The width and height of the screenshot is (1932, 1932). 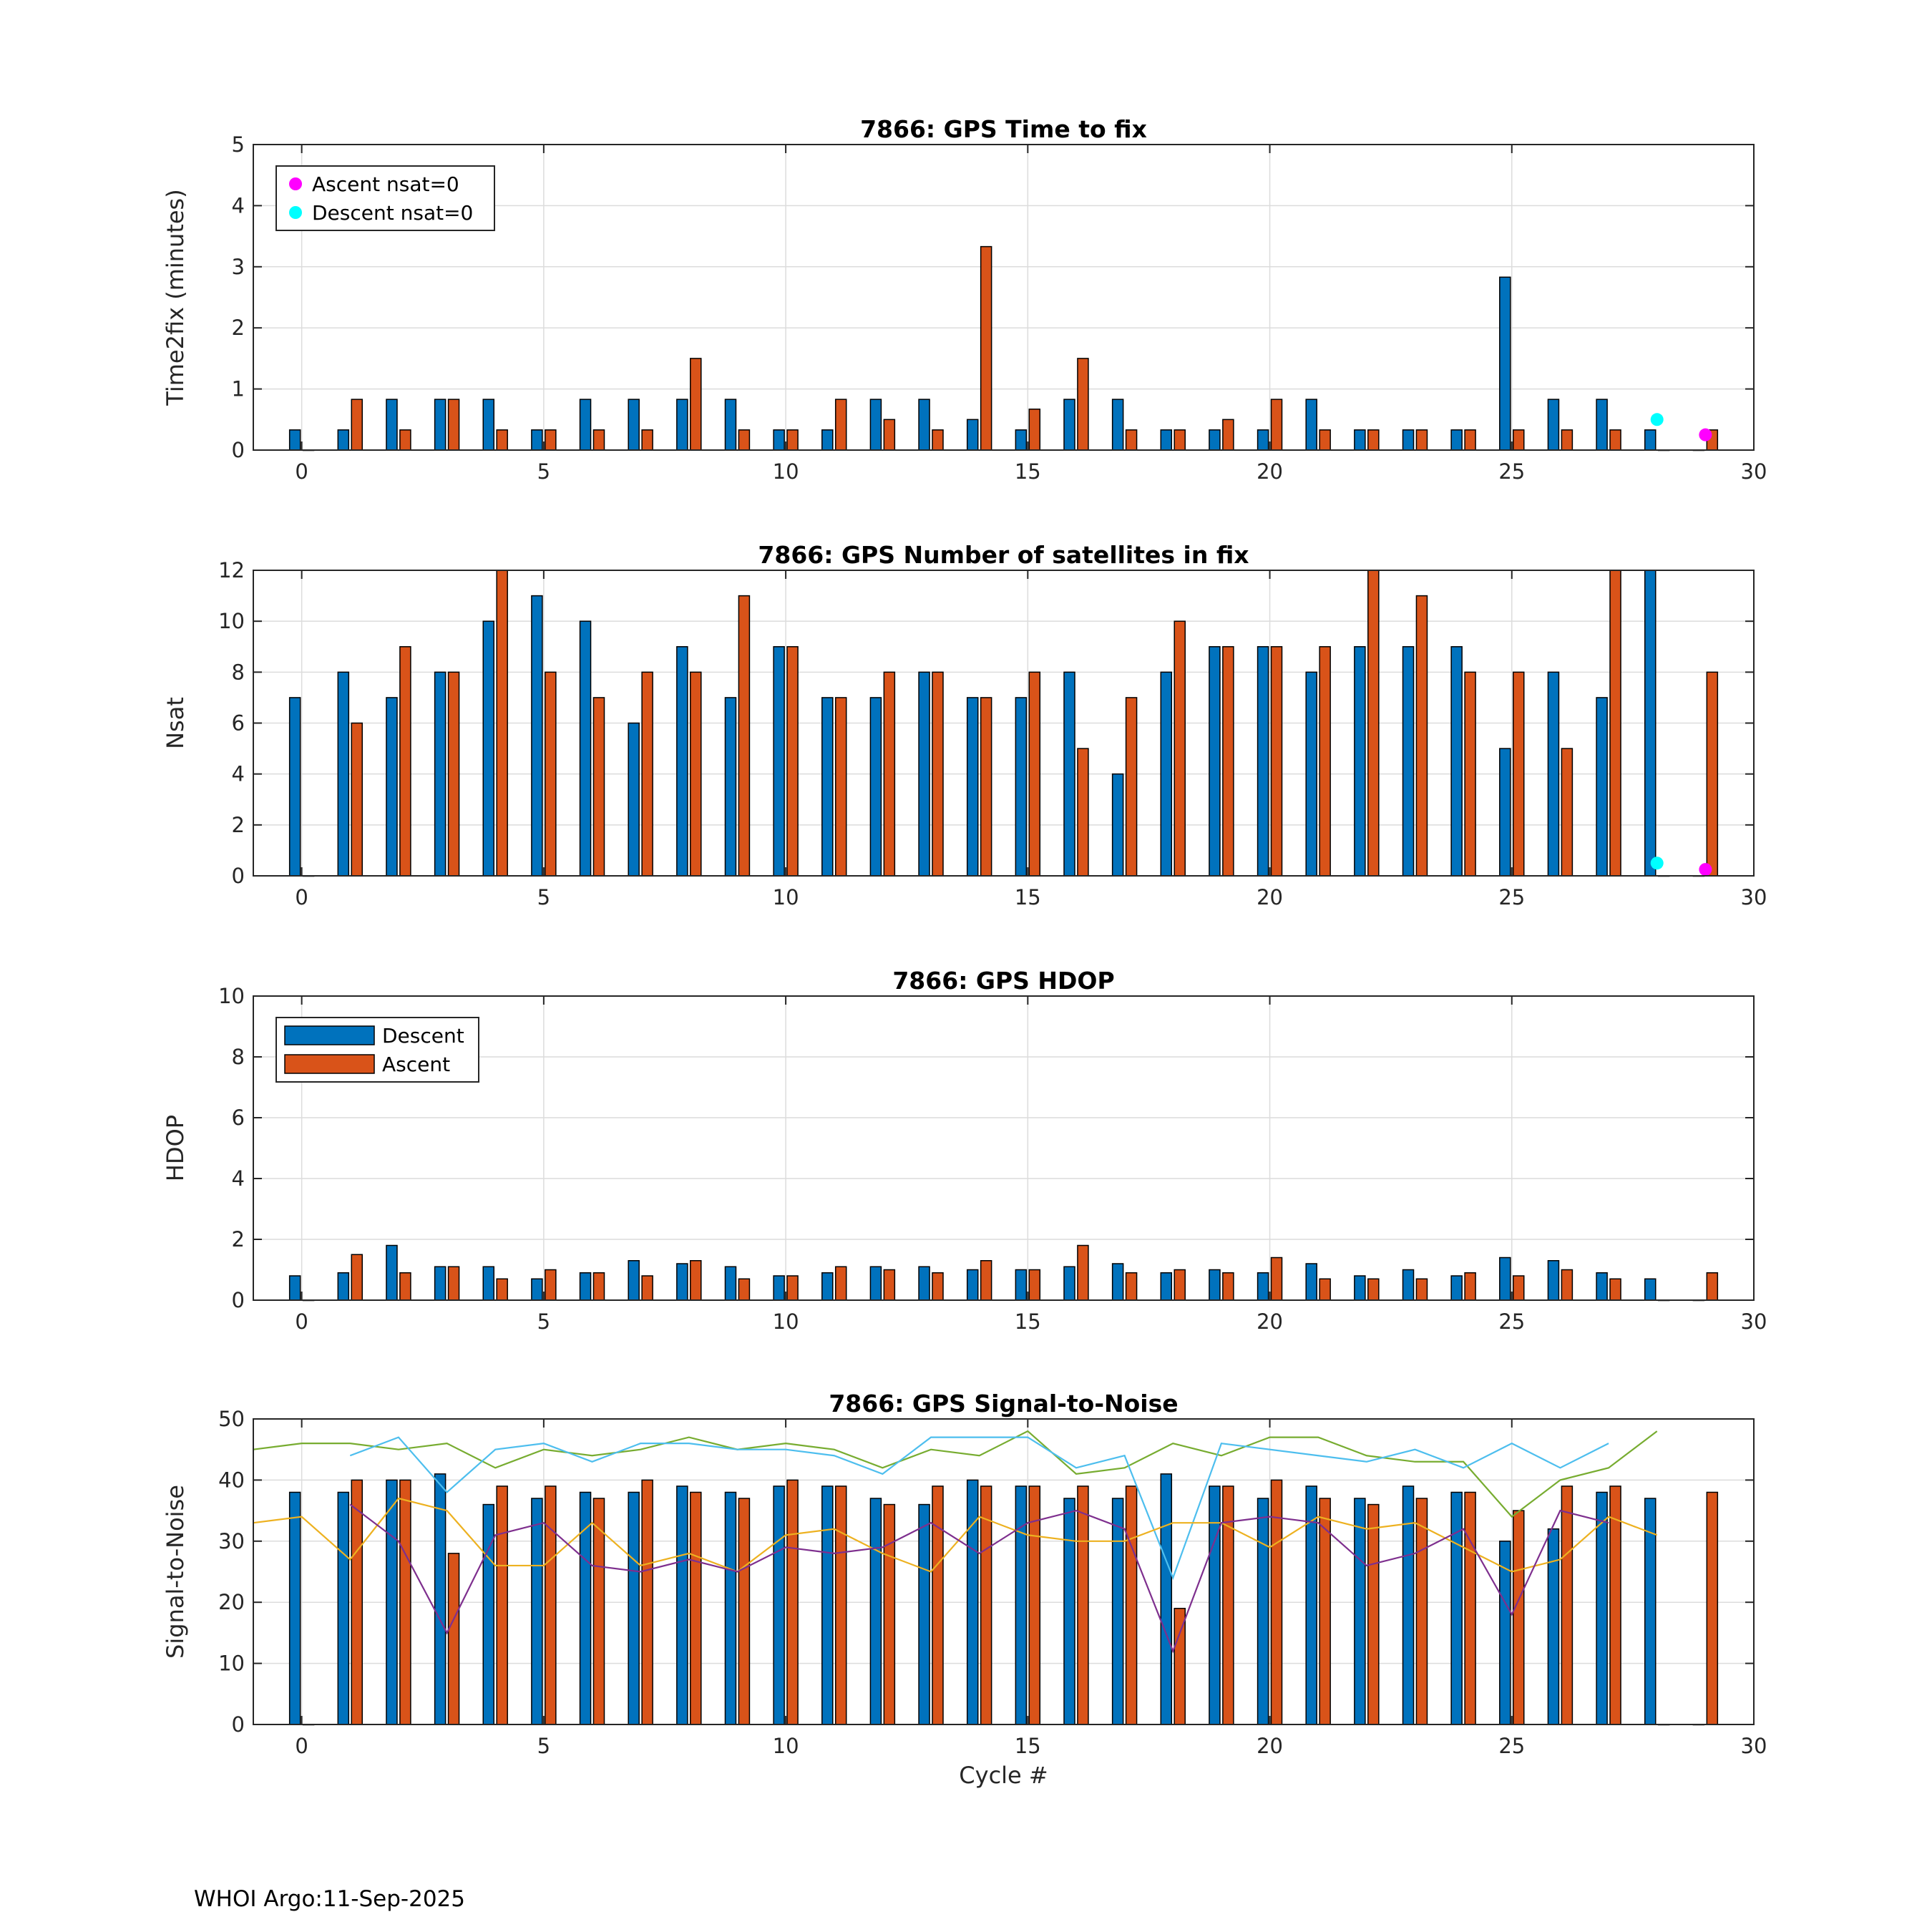 What do you see at coordinates (295, 212) in the screenshot?
I see `legend-marker-descent` at bounding box center [295, 212].